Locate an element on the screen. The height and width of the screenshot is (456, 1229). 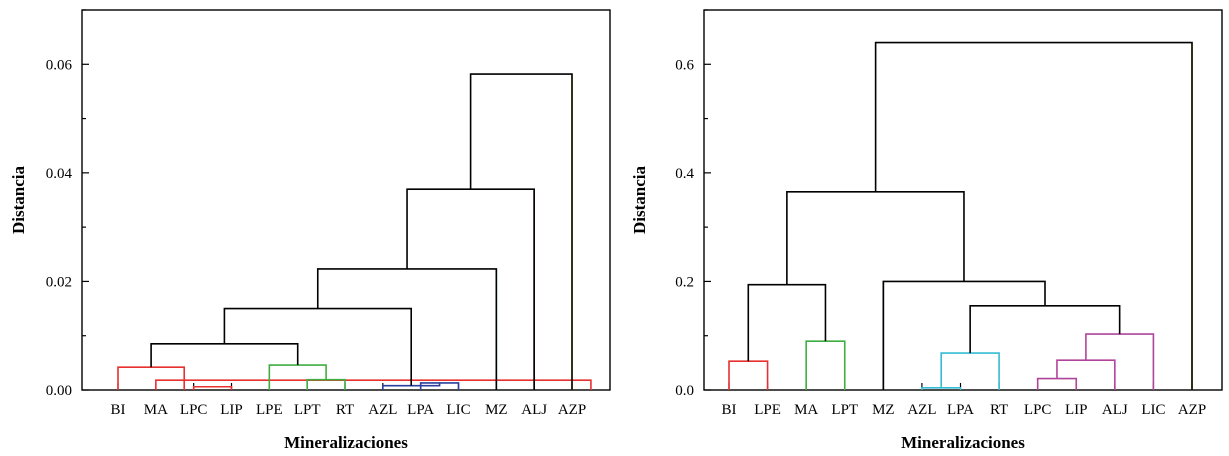
y-tick-label: 0.6 is located at coordinates (684, 65).